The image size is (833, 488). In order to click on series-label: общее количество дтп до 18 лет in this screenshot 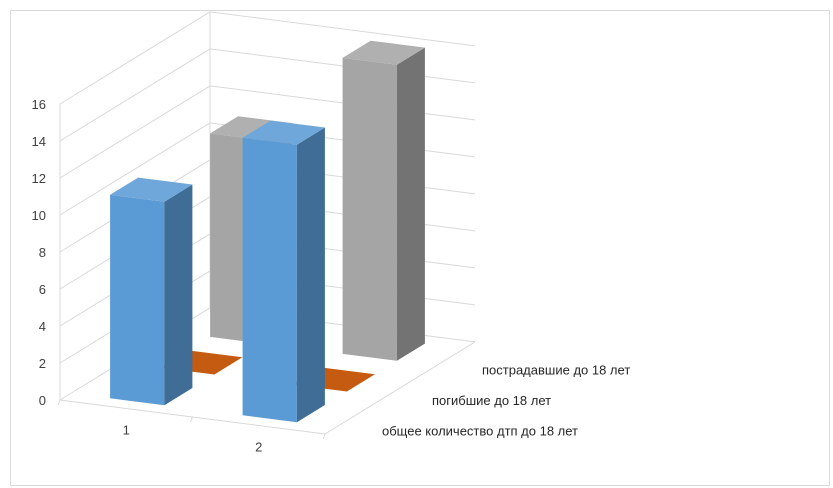, I will do `click(480, 431)`.